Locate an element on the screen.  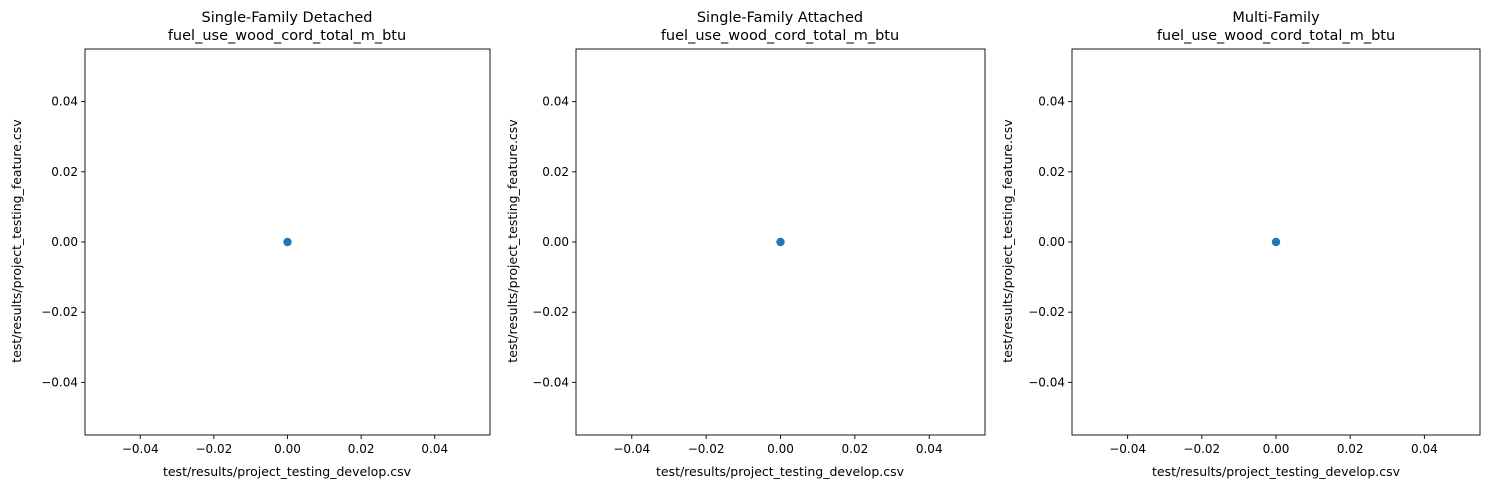
chart-title: Multi-Family is located at coordinates (1276, 18).